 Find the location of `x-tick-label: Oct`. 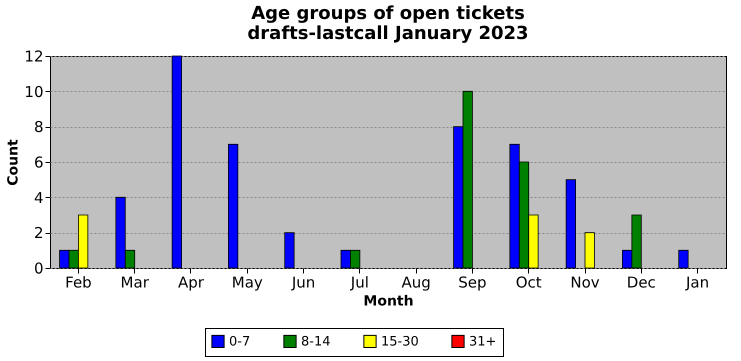

x-tick-label: Oct is located at coordinates (529, 283).